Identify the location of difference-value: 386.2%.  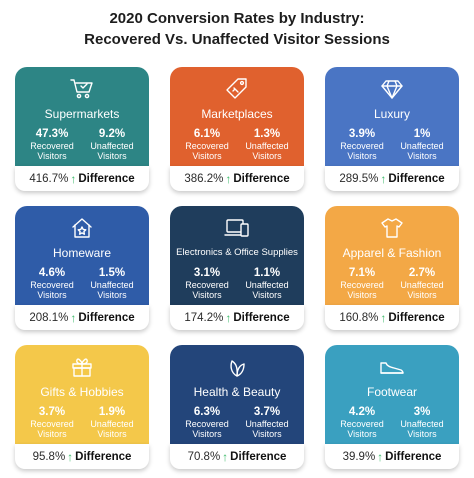
(204, 178).